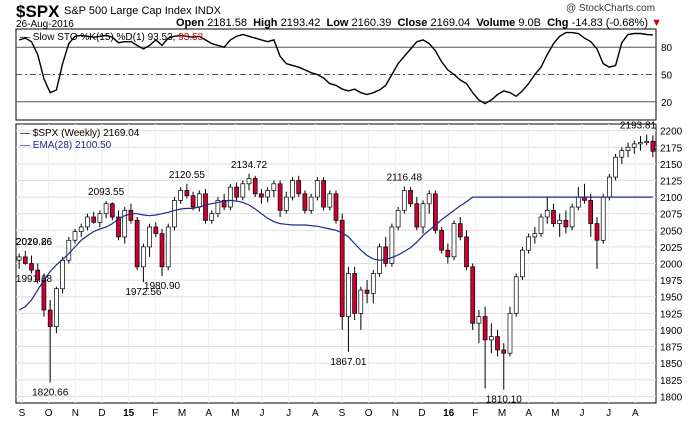 This screenshot has height=421, width=700. What do you see at coordinates (504, 400) in the screenshot?
I see `price-annotation: 1810.10` at bounding box center [504, 400].